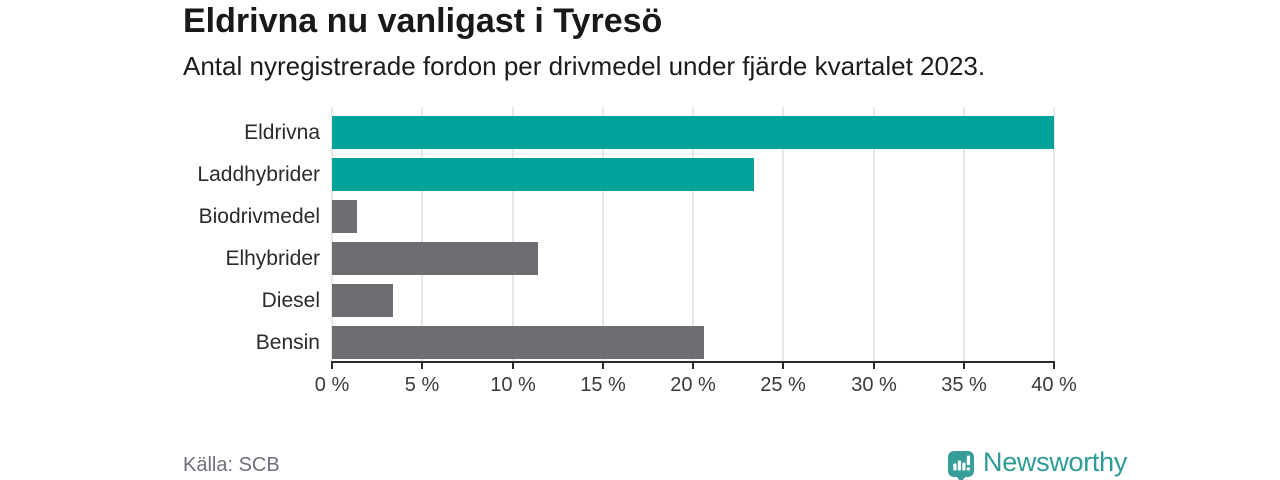 This screenshot has width=1280, height=480. I want to click on category-label: Elhybrider, so click(272, 258).